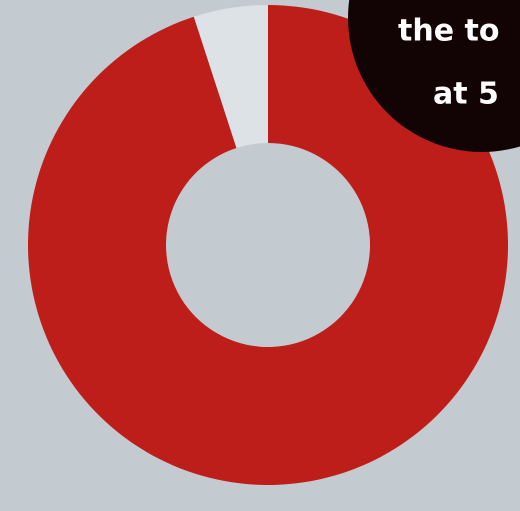 Image resolution: width=520 pixels, height=511 pixels. What do you see at coordinates (230, 76) in the screenshot?
I see `donut-slice` at bounding box center [230, 76].